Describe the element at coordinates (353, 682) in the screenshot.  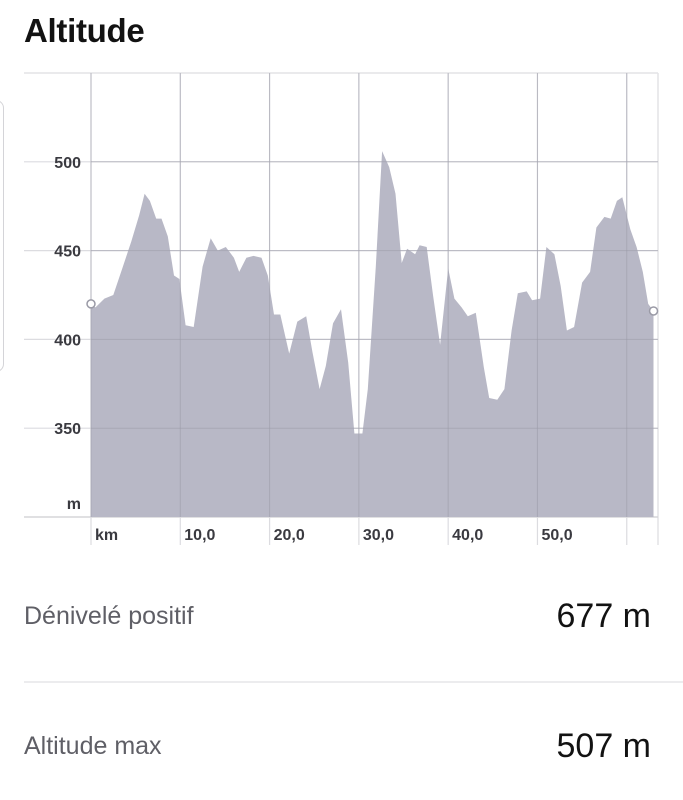
I see `divider` at that location.